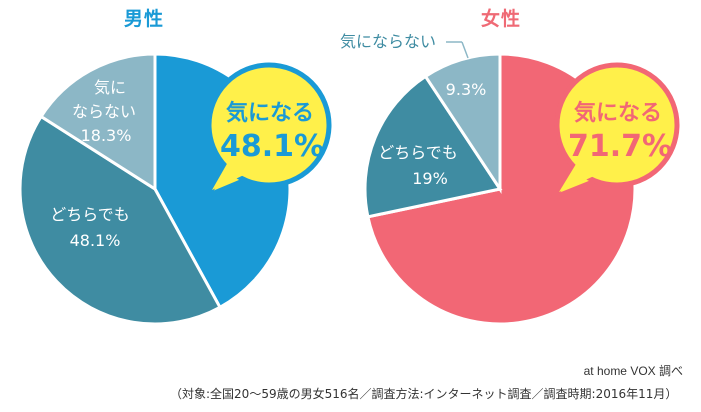 The image size is (701, 412). Describe the element at coordinates (272, 146) in the screenshot. I see `male-callout-value: 48.1%` at that location.